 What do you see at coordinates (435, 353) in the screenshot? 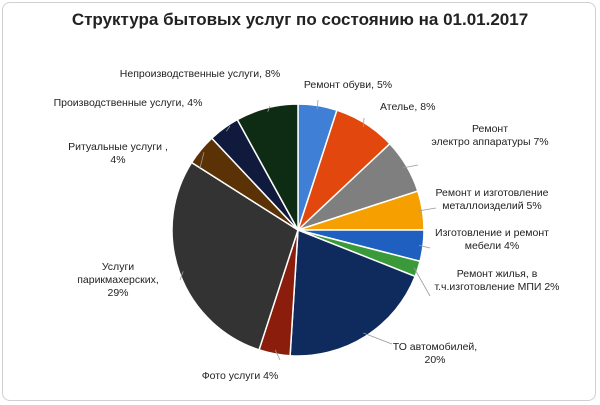
I see `slice-label: ТО автомобилей, 20%` at bounding box center [435, 353].